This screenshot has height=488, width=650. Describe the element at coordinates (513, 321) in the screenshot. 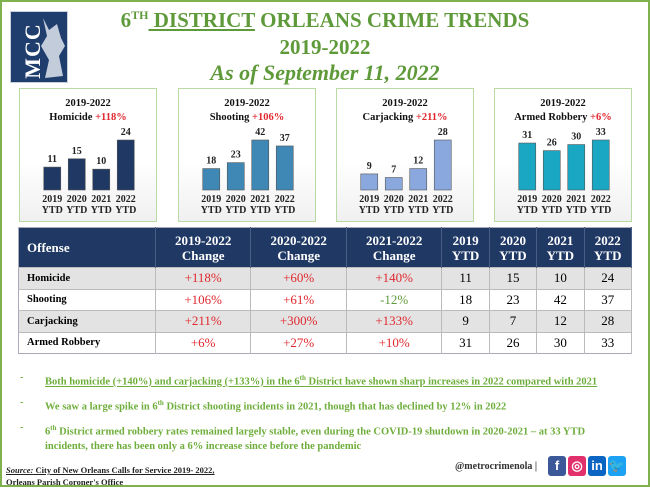

I see `value-cell: 7` at that location.